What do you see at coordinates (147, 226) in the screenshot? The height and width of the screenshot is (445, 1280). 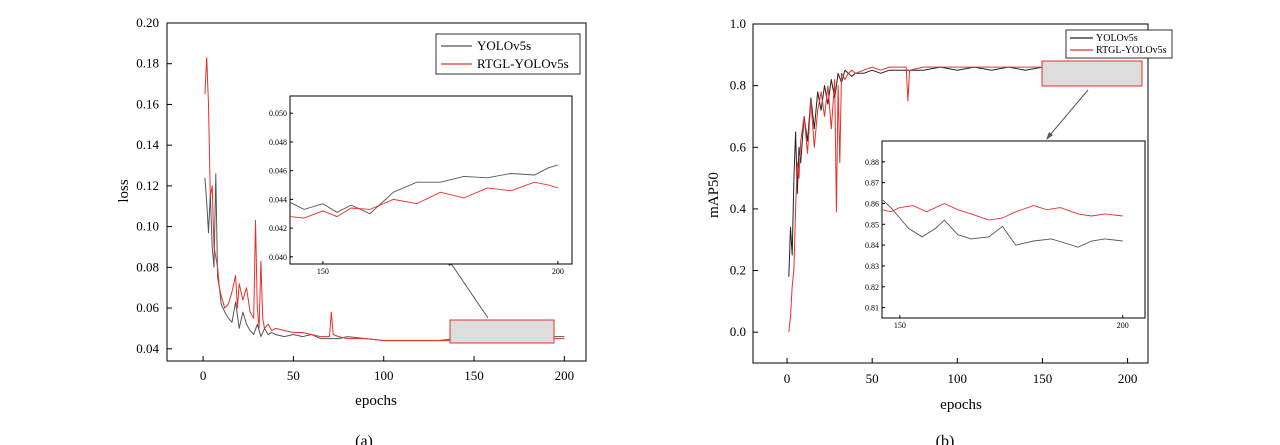 I see `y-tick-label: 0.10` at bounding box center [147, 226].